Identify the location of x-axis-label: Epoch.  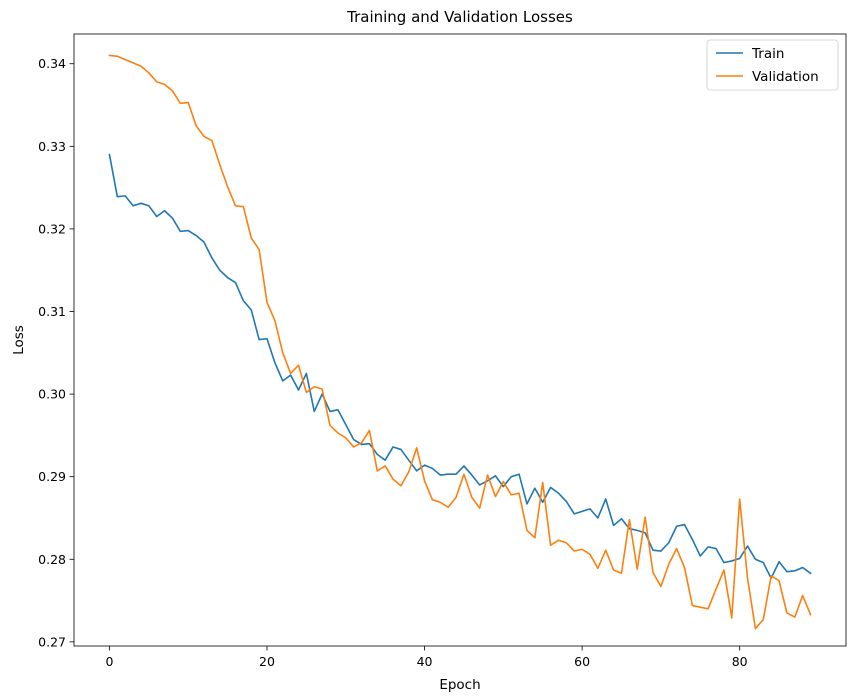
(459, 685).